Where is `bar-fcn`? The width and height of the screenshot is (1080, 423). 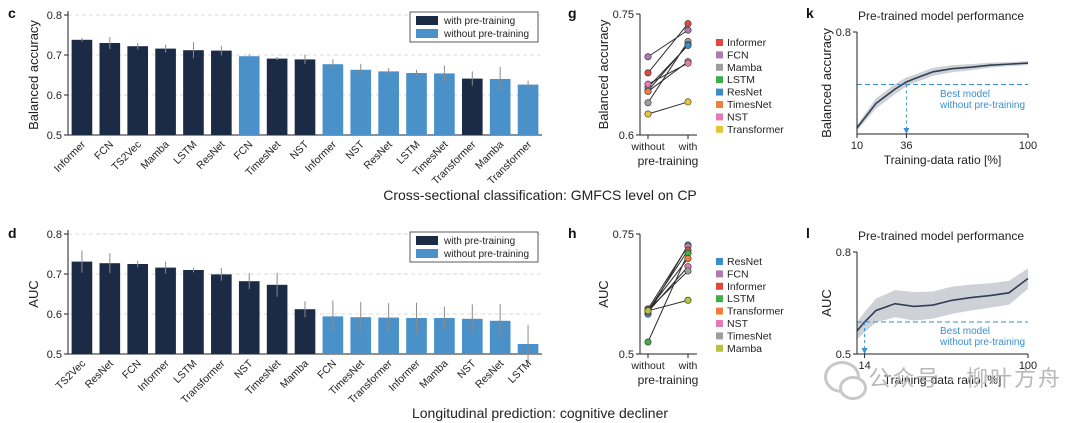
bar-fcn is located at coordinates (110, 89).